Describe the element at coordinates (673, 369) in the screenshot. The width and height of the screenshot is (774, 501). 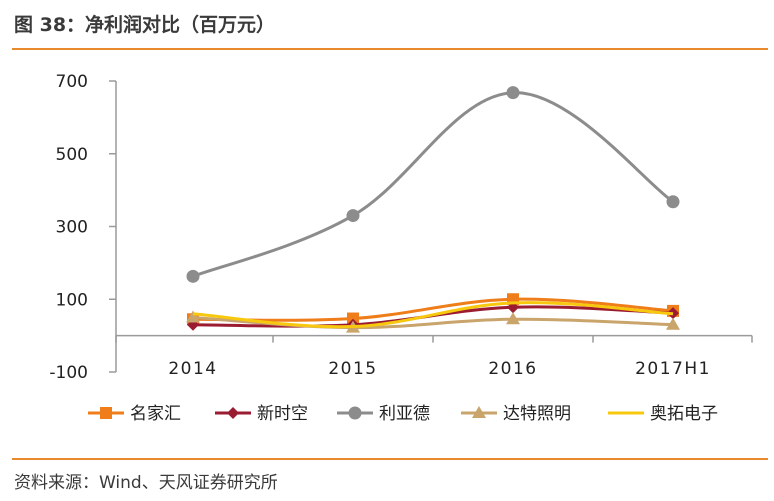
I see `x-tick-label: 2017H1` at that location.